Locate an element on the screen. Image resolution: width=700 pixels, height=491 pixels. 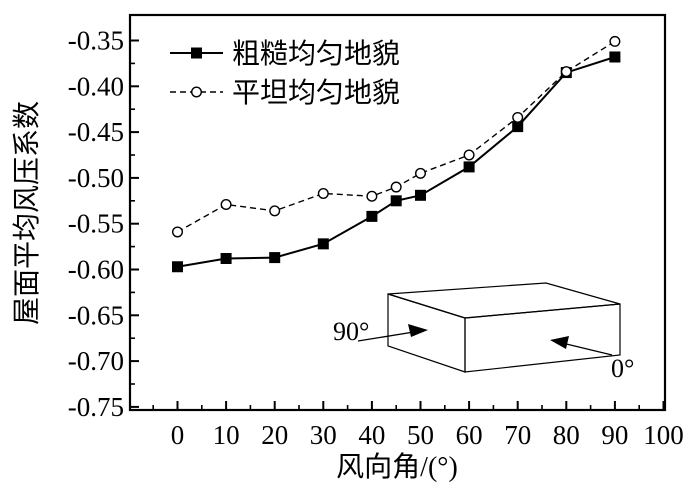
x-tick-label: 20 is located at coordinates (274, 435).